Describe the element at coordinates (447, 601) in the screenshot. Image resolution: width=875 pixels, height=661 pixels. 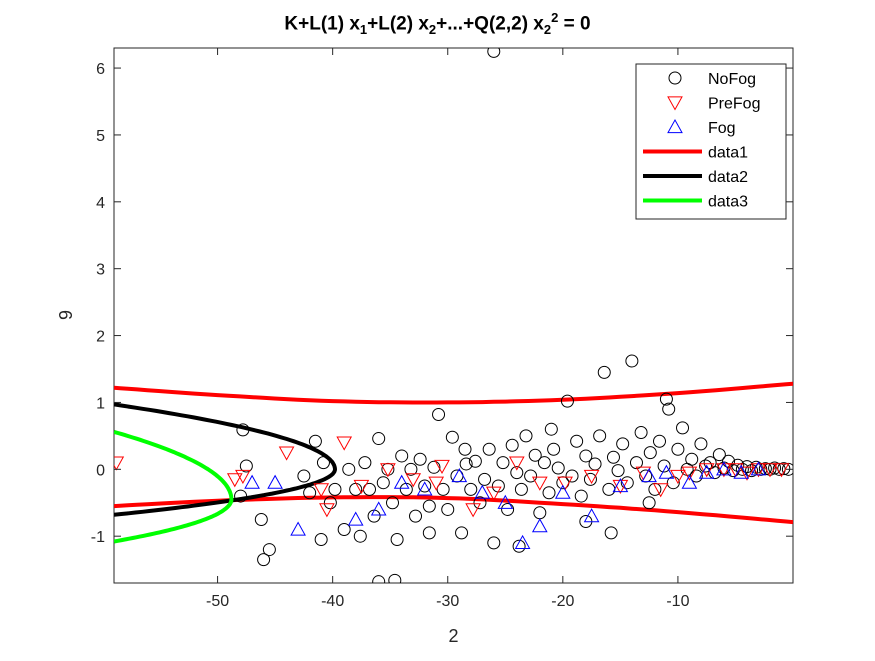
I see `x-tick-label: -30` at that location.